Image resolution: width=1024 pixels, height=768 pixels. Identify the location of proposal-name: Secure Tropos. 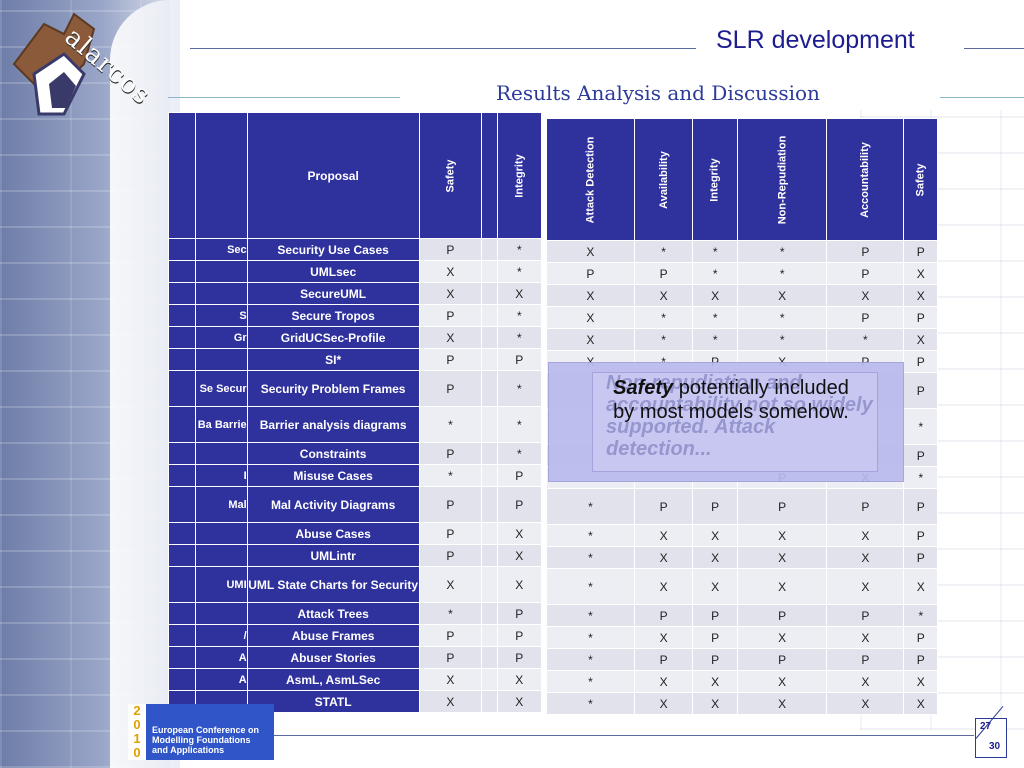
(333, 315).